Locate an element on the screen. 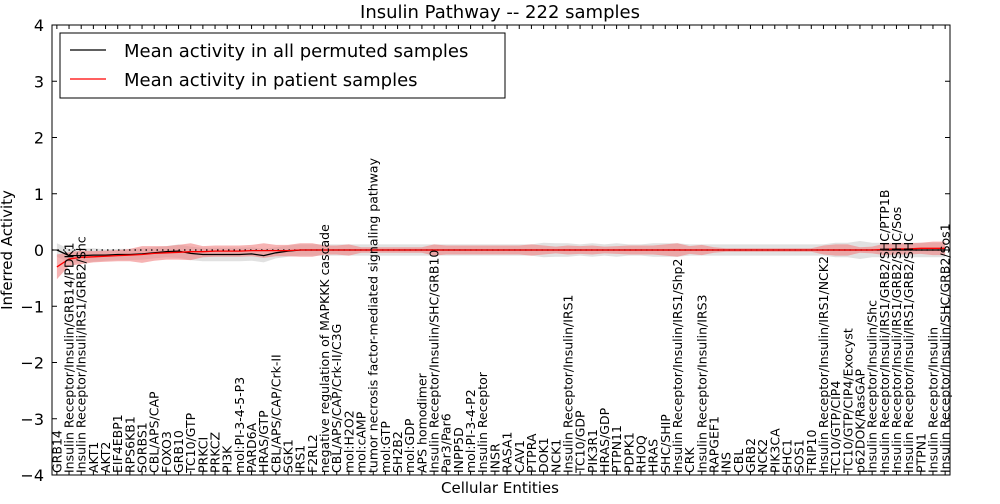 The image size is (1000, 504). x-tick-label: RAPGEF1 is located at coordinates (713, 444).